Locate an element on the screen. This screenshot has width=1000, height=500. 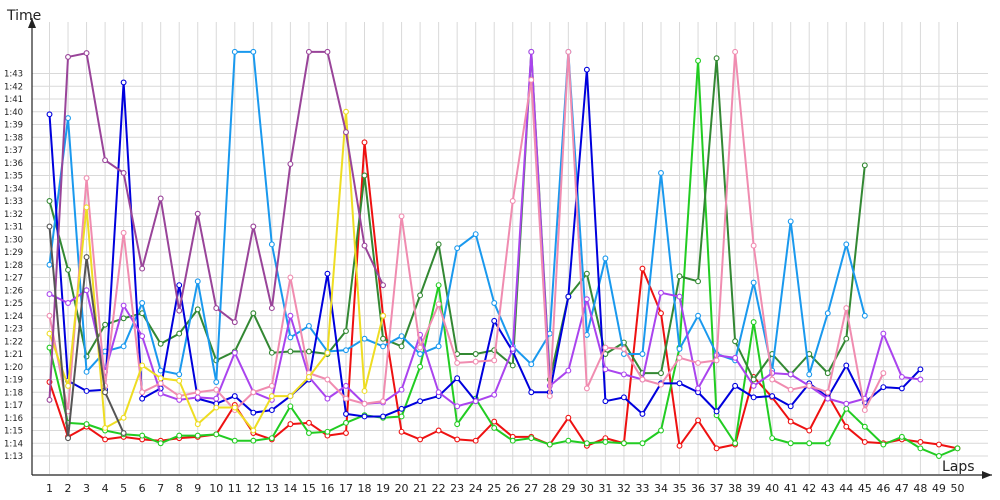
y-tick-label: 1:33 is located at coordinates (13, 202).